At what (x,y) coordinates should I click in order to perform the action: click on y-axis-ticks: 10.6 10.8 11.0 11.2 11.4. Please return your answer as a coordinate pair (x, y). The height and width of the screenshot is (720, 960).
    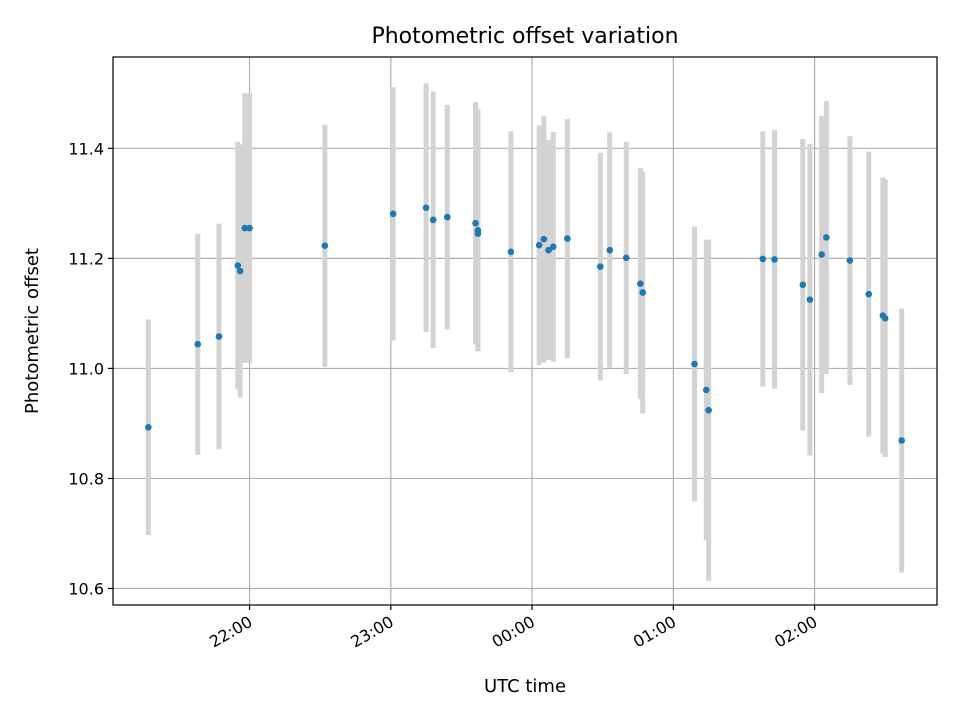
    Looking at the image, I should click on (90, 368).